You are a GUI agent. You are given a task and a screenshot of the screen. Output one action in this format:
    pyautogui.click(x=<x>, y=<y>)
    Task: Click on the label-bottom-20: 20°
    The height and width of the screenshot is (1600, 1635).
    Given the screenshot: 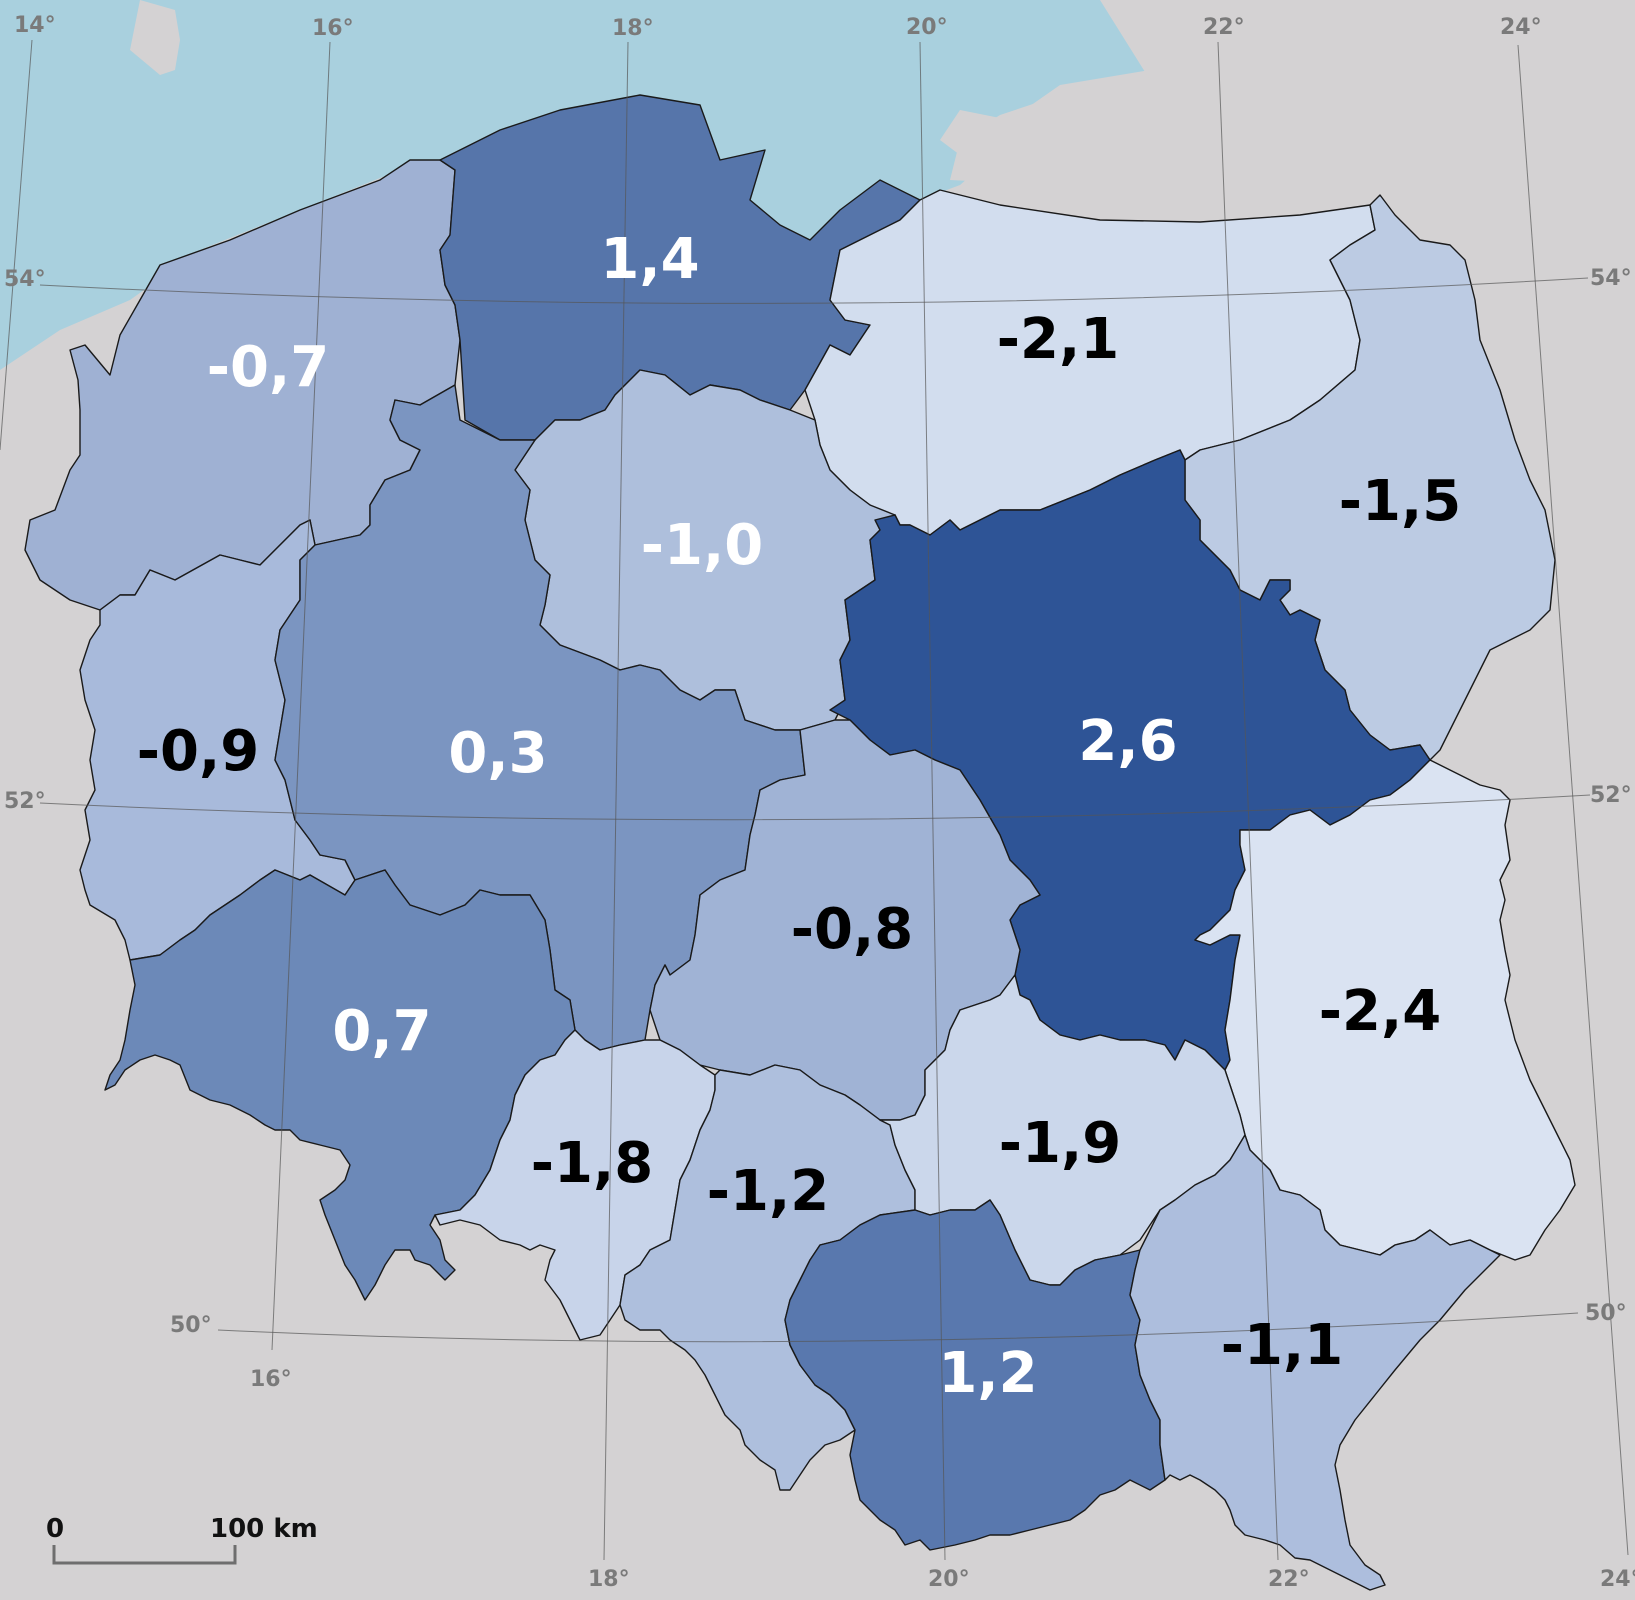 What is the action you would take?
    pyautogui.click(x=949, y=1579)
    